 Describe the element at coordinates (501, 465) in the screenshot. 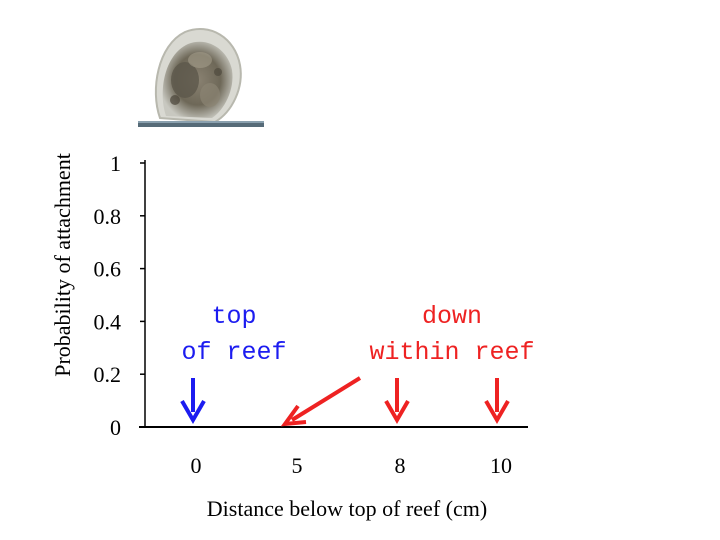

I see `x-tick-label: 10` at that location.